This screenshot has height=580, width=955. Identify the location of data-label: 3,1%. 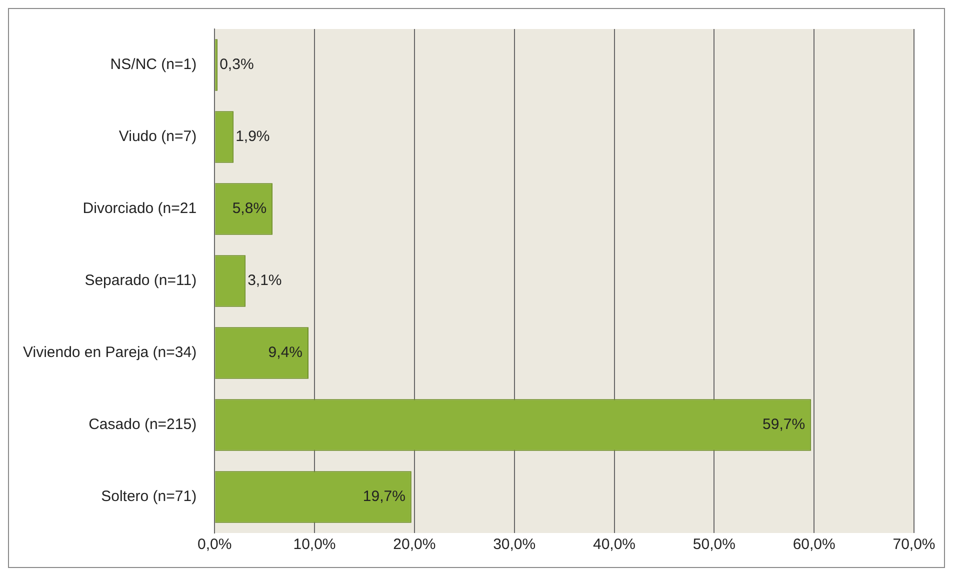
(265, 281).